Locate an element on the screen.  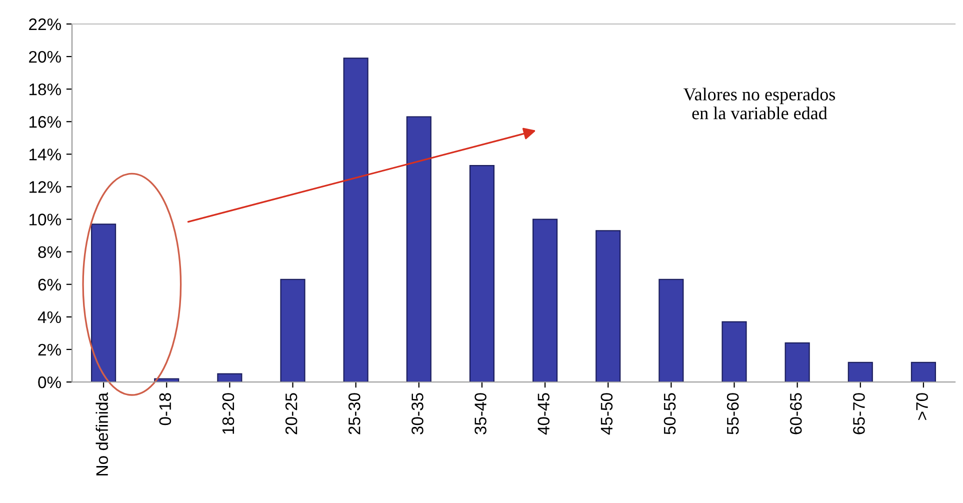
x-tick-label: 18-20 is located at coordinates (228, 413).